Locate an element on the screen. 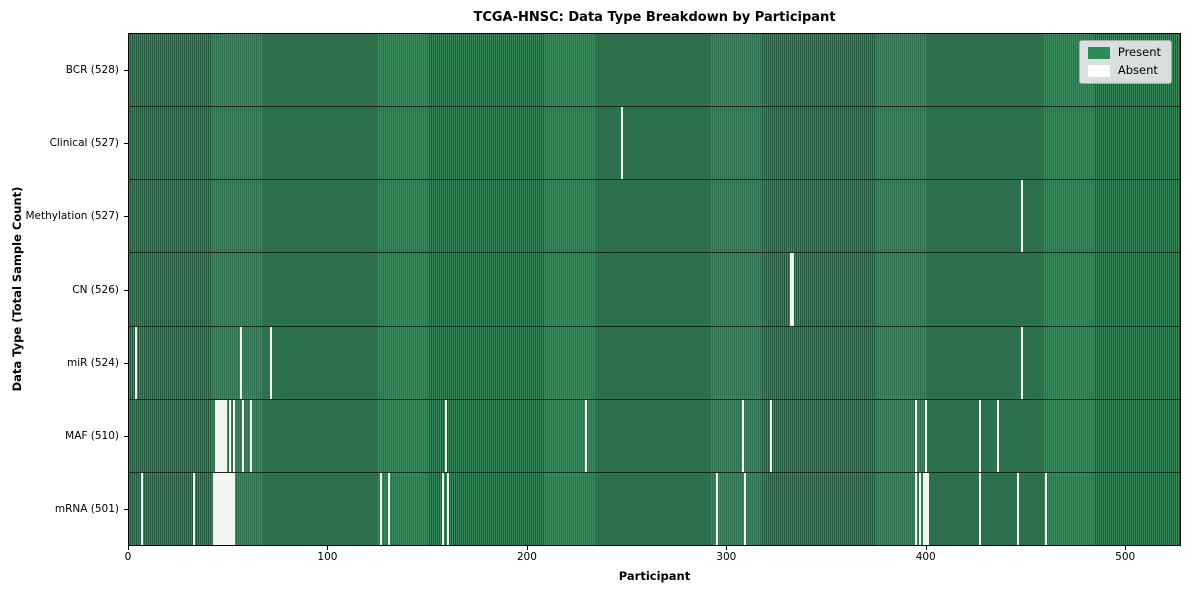 This screenshot has height=600, width=1200. heatmap-row-mrna is located at coordinates (654, 508).